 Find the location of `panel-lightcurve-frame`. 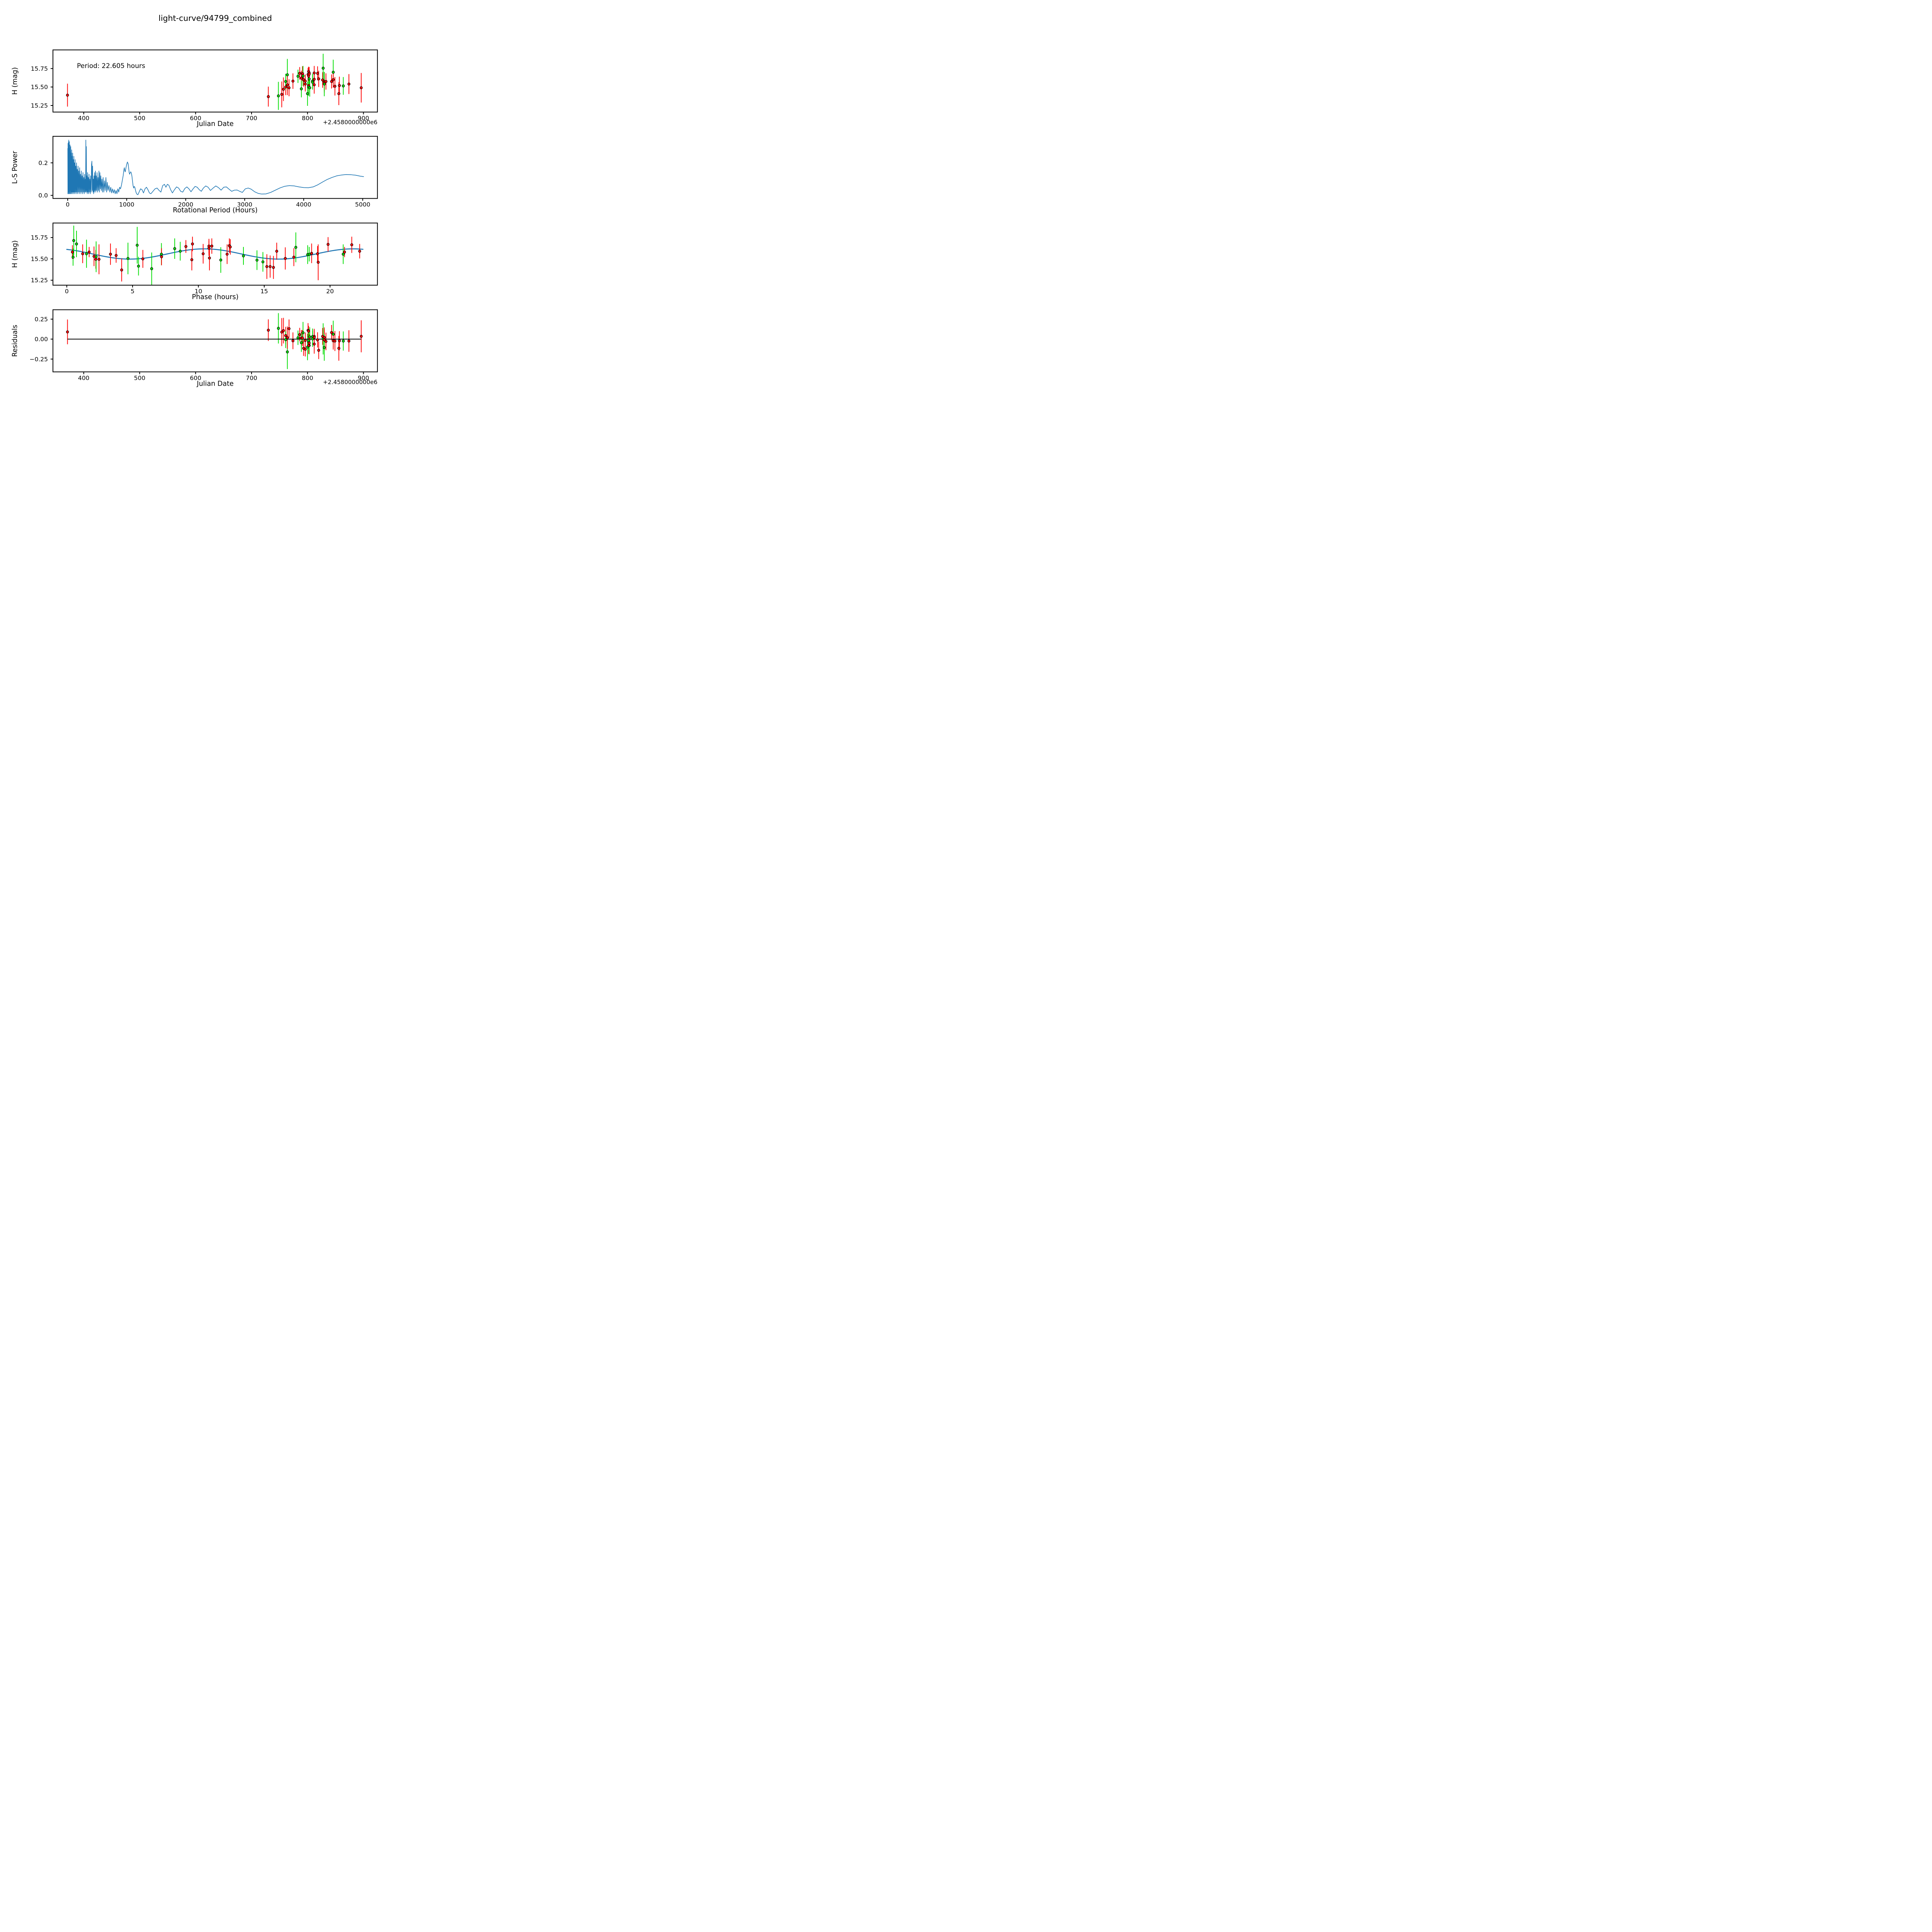

panel-lightcurve-frame is located at coordinates (216, 81).